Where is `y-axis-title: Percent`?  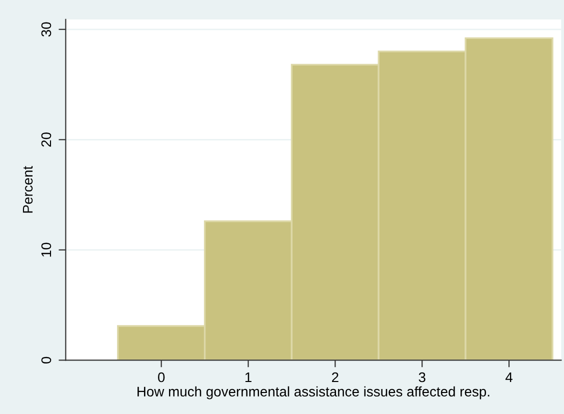
y-axis-title: Percent is located at coordinates (27, 189).